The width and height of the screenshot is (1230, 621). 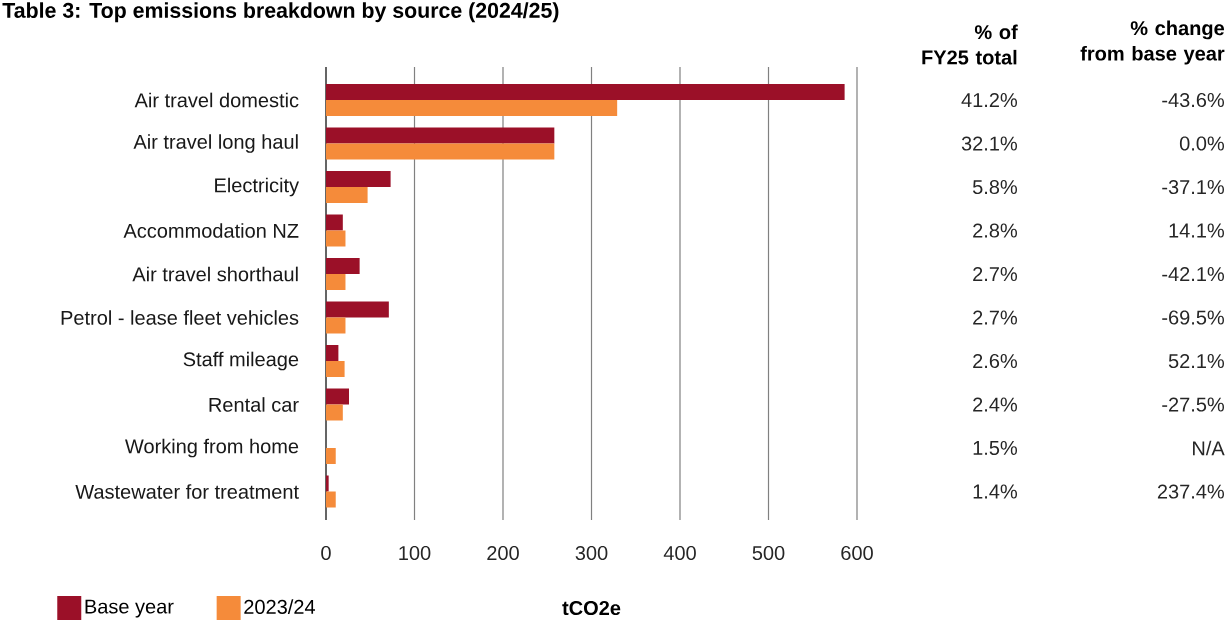 I want to click on y-tick-label: Air travel shorthaul, so click(x=215, y=274).